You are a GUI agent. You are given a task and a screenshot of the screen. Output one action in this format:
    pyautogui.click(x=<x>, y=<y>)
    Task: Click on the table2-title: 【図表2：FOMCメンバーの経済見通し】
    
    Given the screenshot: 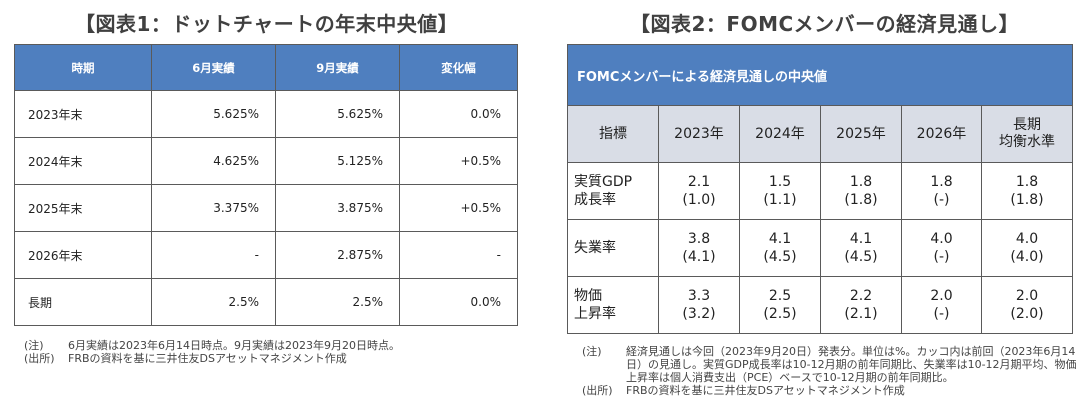 What is the action you would take?
    pyautogui.click(x=825, y=24)
    